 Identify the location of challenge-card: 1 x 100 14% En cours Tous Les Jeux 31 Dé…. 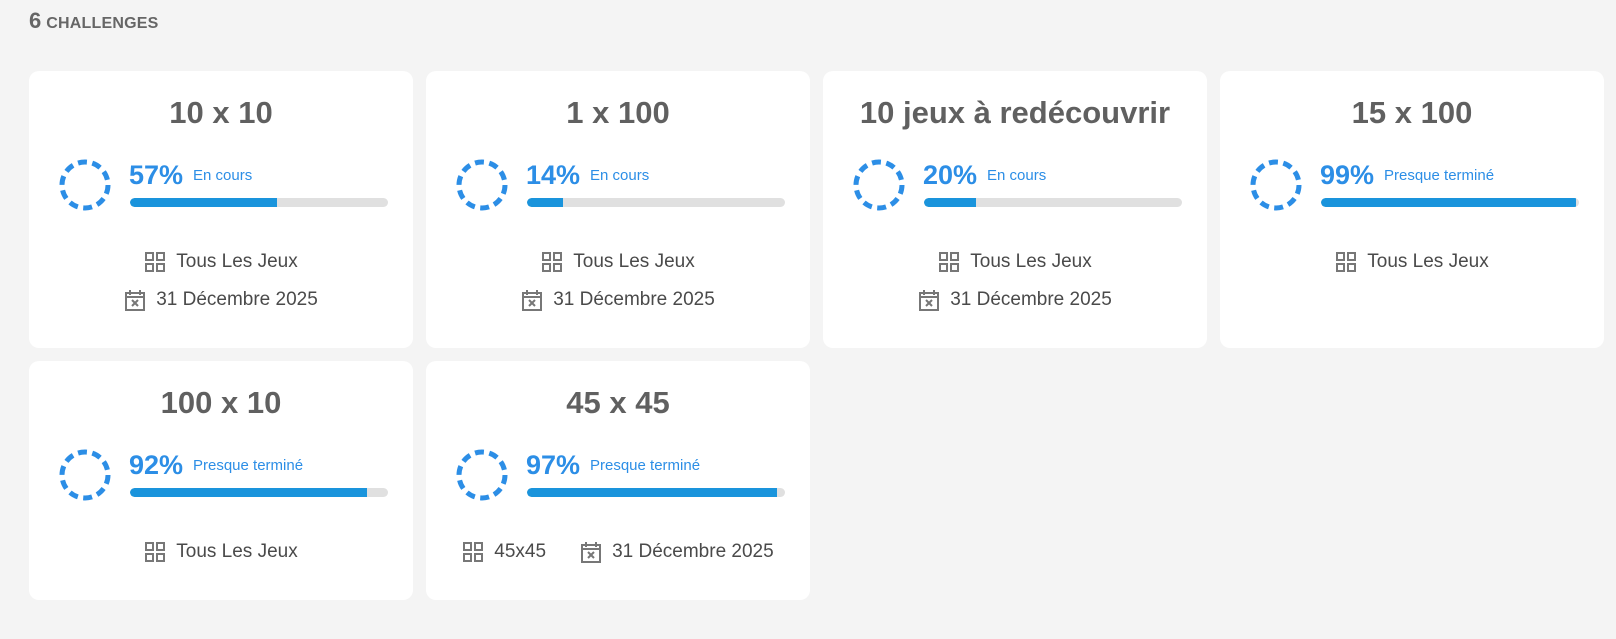
(618, 209).